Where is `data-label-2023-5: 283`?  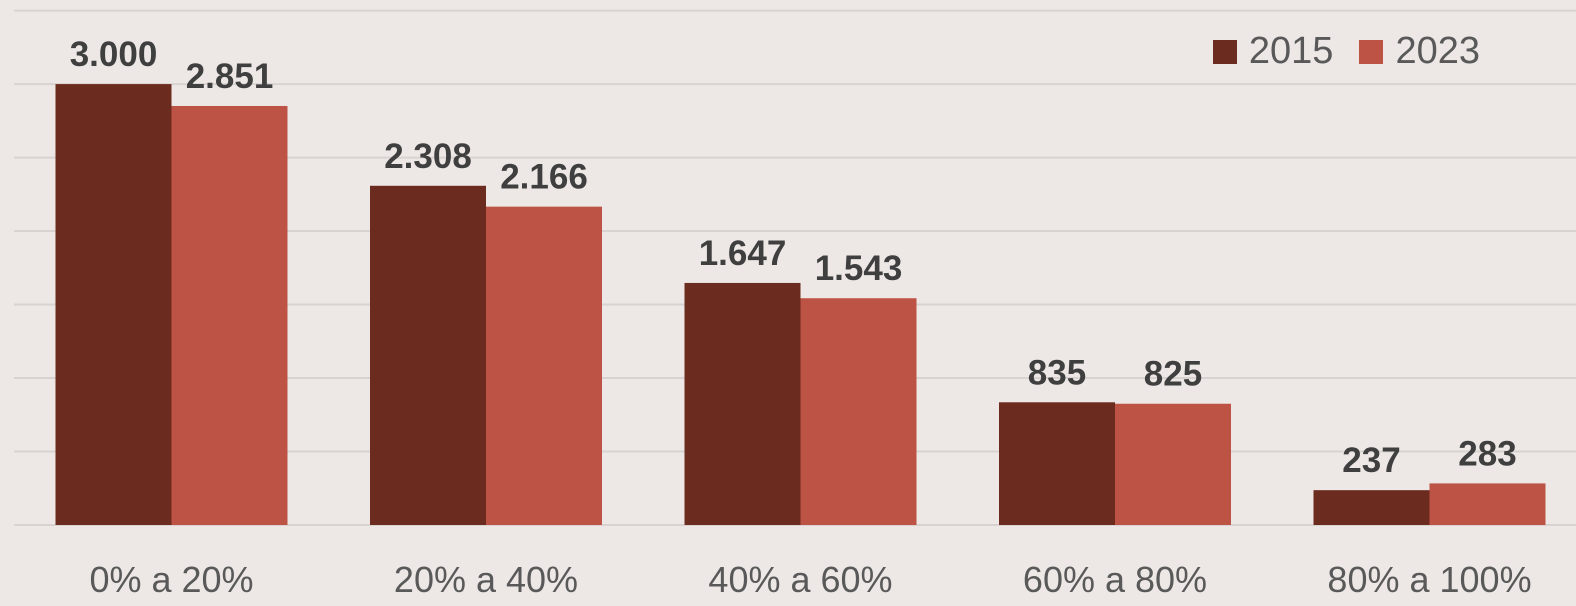 data-label-2023-5: 283 is located at coordinates (1487, 453).